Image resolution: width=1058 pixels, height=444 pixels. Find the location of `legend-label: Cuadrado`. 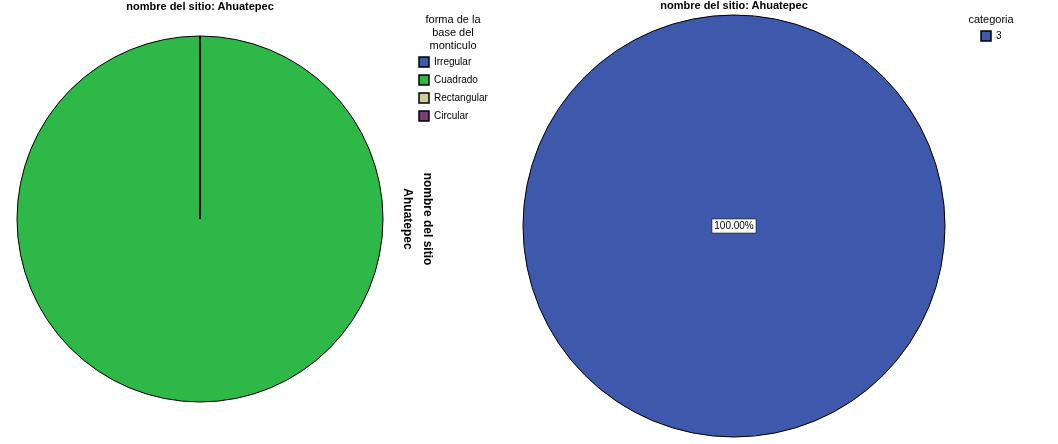

legend-label: Cuadrado is located at coordinates (456, 79).